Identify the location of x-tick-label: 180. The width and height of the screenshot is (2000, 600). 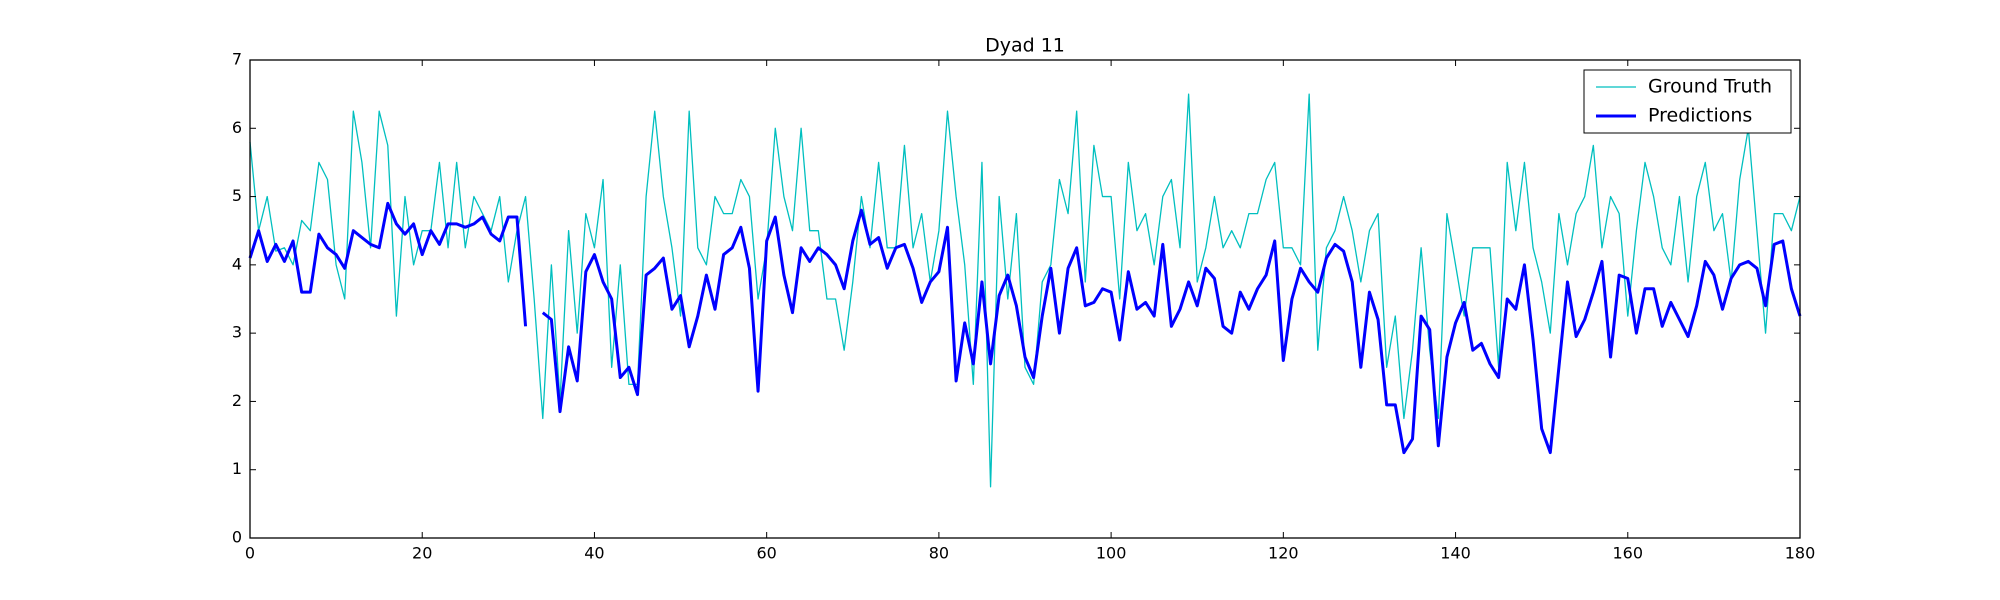
(1800, 553).